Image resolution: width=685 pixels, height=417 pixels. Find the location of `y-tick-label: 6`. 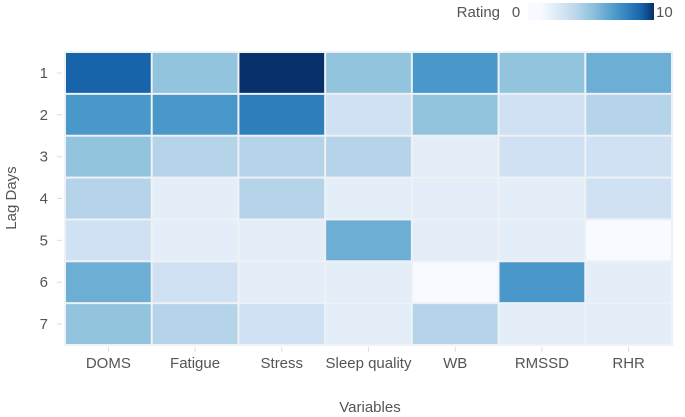

y-tick-label: 6 is located at coordinates (44, 282).